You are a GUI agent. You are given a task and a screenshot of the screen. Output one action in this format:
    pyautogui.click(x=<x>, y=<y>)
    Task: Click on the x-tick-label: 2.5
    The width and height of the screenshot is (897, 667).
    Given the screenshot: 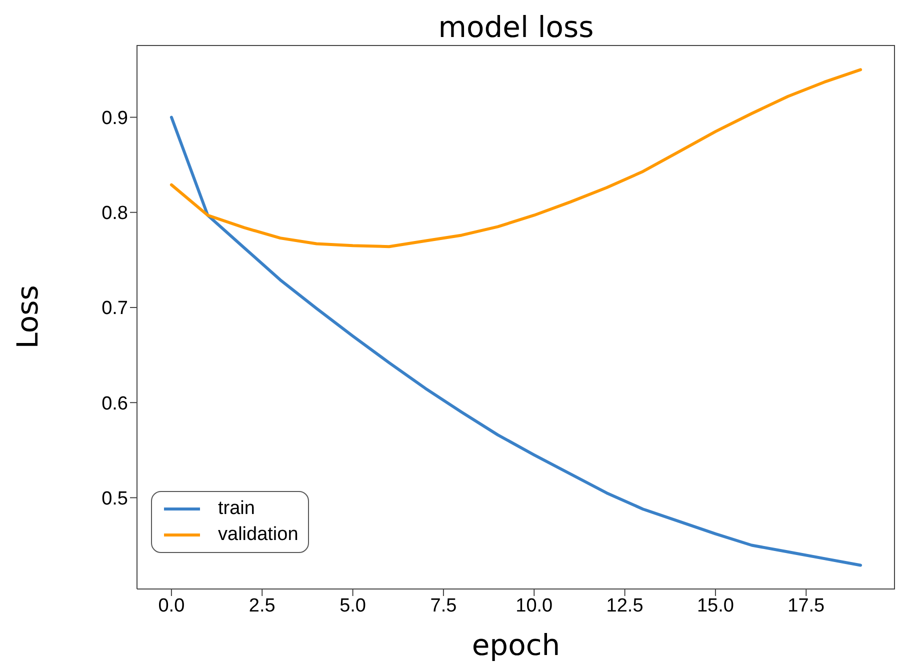 What is the action you would take?
    pyautogui.click(x=262, y=605)
    